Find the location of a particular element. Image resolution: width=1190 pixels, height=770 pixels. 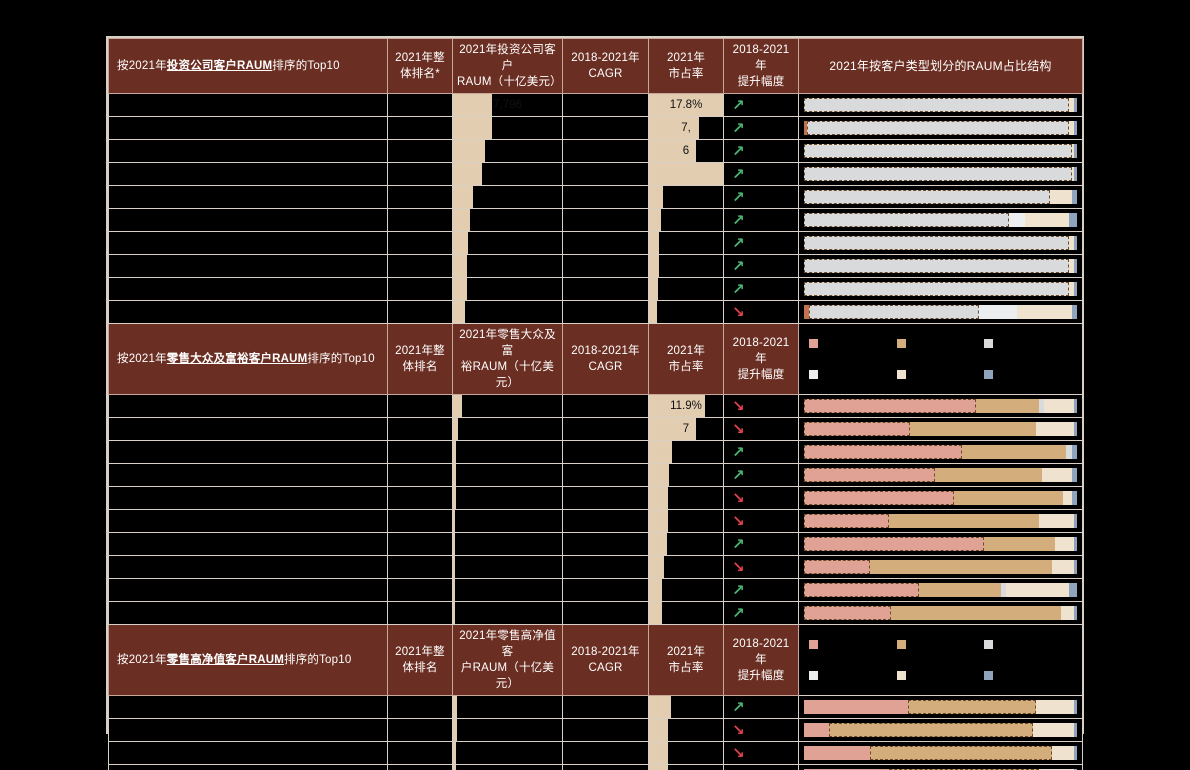

market-share-cell: 17.8% is located at coordinates (686, 105).